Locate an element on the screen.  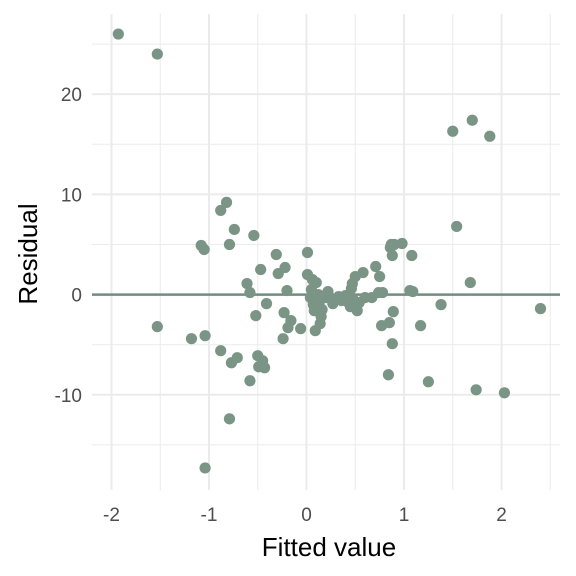
y-tick-label: 20 is located at coordinates (71, 95).